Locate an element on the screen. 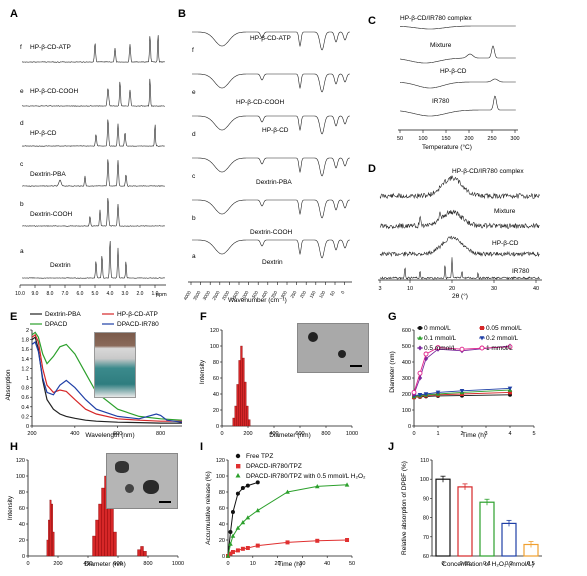  panel-f-bars is located at coordinates (241, 386).